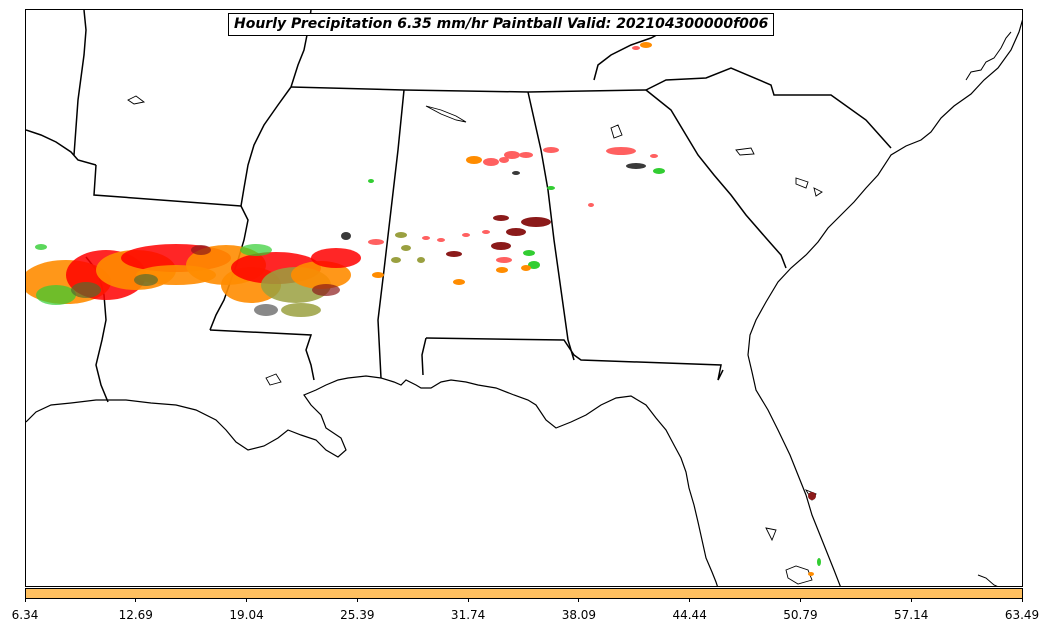  What do you see at coordinates (800, 615) in the screenshot?
I see `colorbar-tick-label: 50.79` at bounding box center [800, 615].